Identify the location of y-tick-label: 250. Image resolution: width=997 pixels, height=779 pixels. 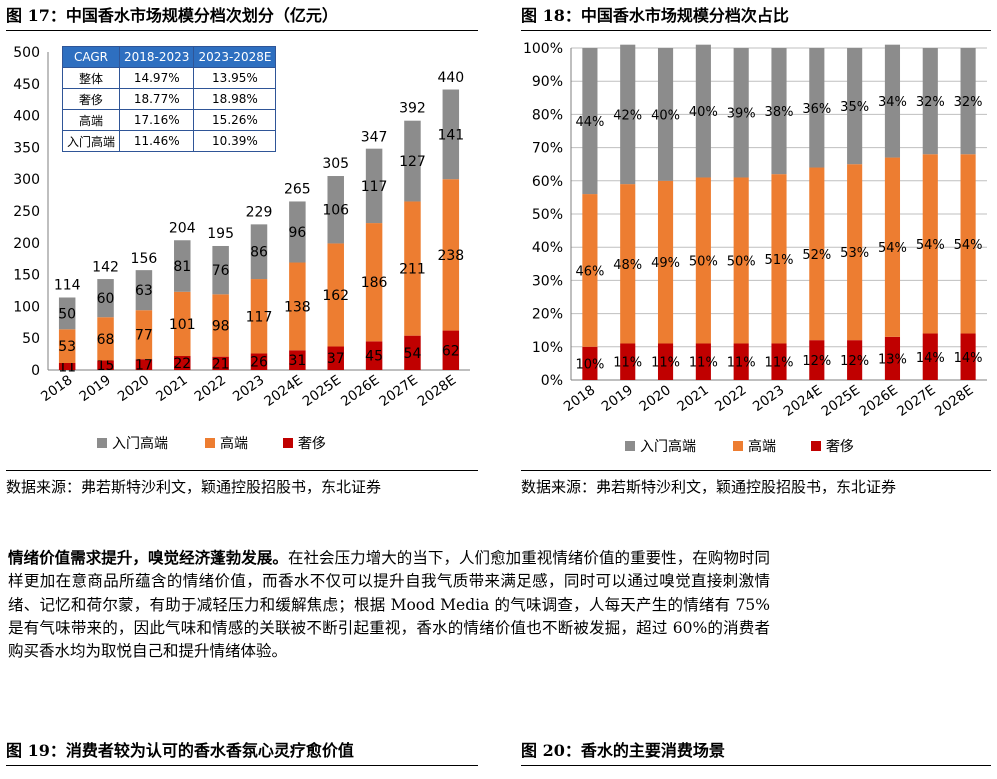
(26, 212).